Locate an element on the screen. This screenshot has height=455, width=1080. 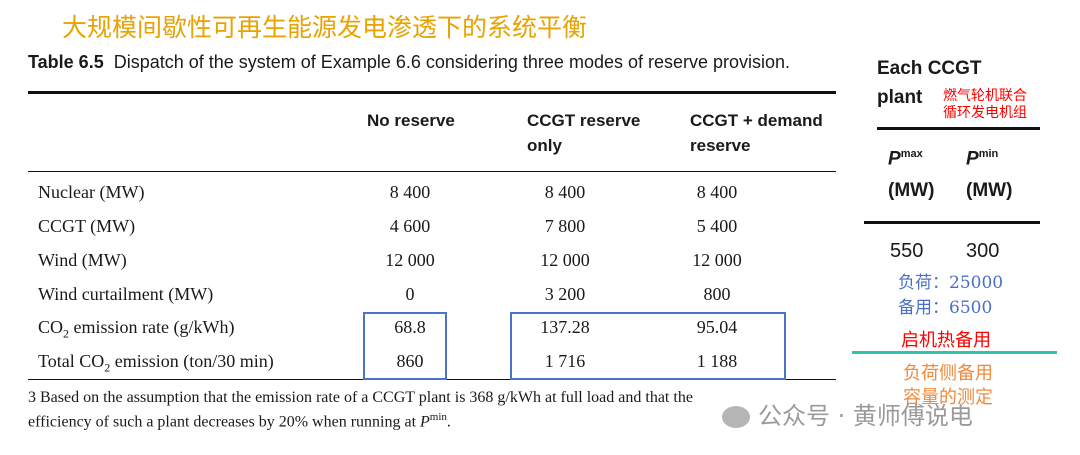
row-label: Nuclear (MW) is located at coordinates (91, 192).